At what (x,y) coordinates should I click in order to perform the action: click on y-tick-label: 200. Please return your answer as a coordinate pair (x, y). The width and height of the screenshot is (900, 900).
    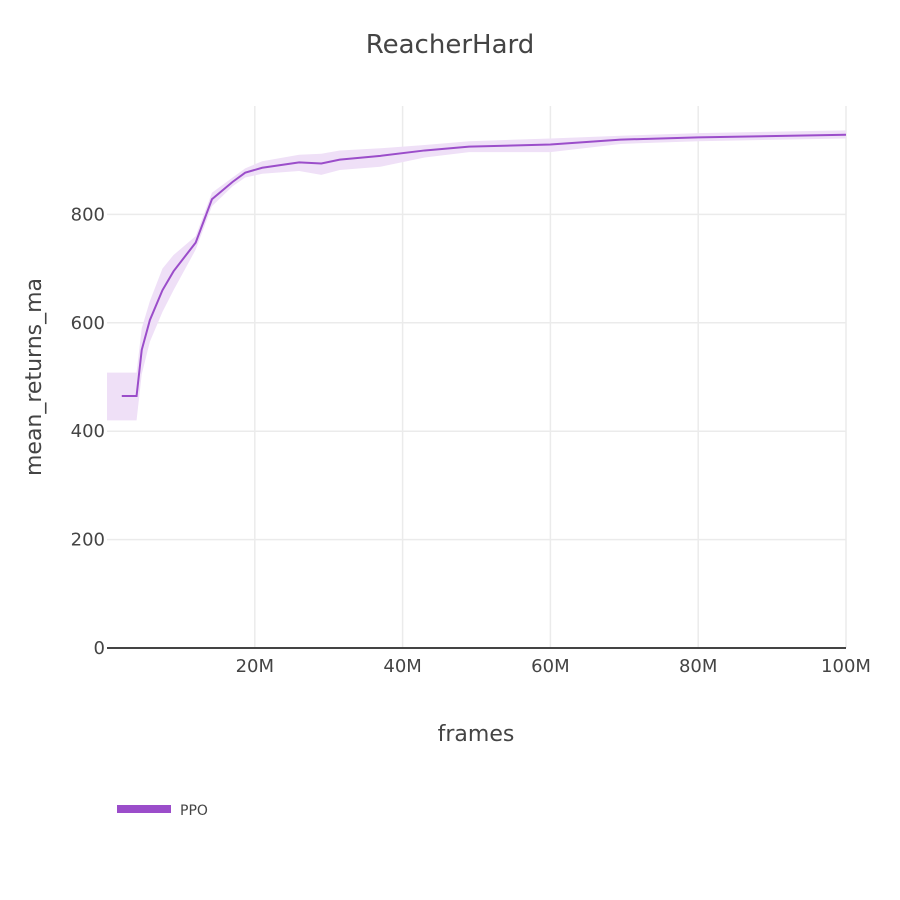
    Looking at the image, I should click on (88, 540).